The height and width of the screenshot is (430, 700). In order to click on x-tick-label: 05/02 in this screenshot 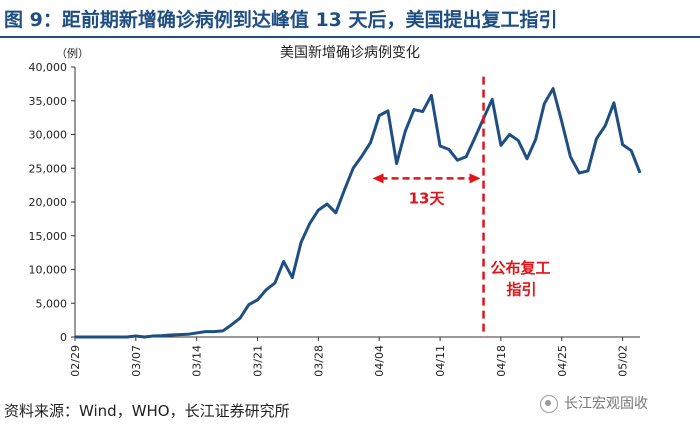, I will do `click(623, 361)`.